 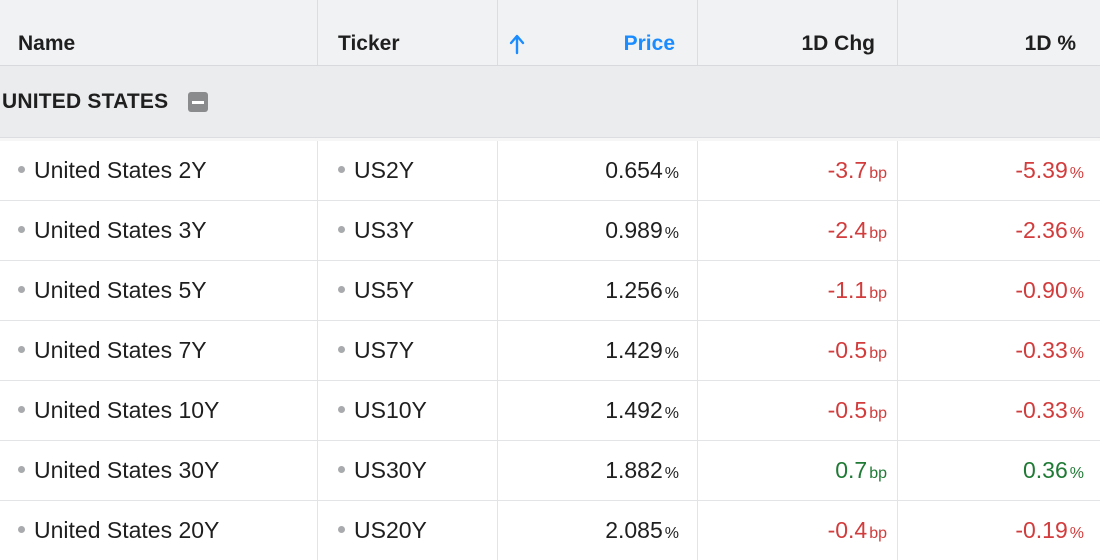 I want to click on table-row: United States 2Y US2Y 0.654% -3.7 bp -5.39%, so click(x=550, y=171).